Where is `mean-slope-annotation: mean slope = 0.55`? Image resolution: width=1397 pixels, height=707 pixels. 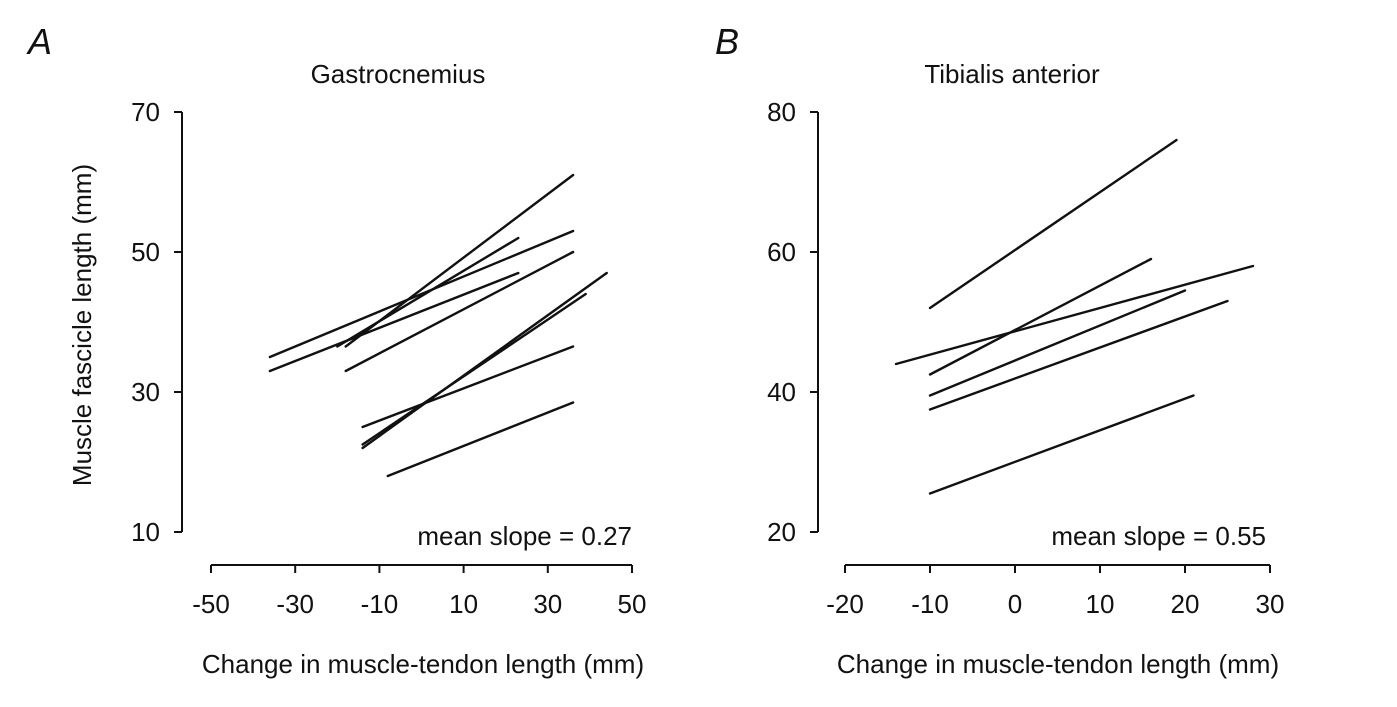
mean-slope-annotation: mean slope = 0.55 is located at coordinates (1158, 536).